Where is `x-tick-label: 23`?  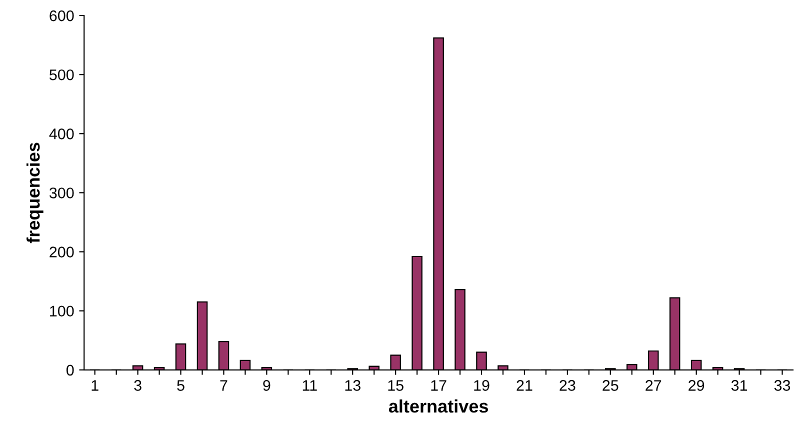 x-tick-label: 23 is located at coordinates (568, 385).